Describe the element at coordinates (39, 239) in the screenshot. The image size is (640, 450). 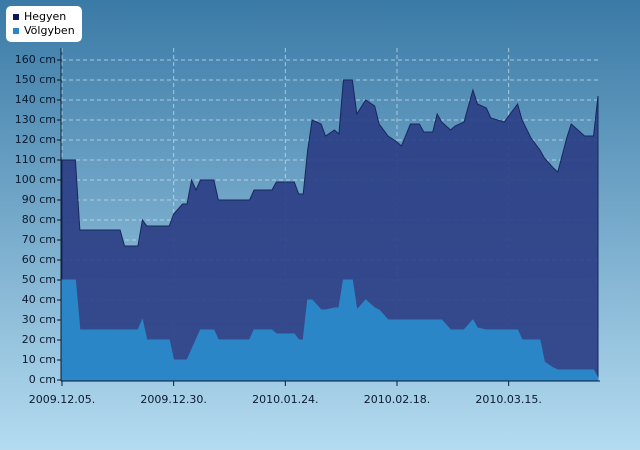
I see `y-tick-label: 70 cm` at that location.